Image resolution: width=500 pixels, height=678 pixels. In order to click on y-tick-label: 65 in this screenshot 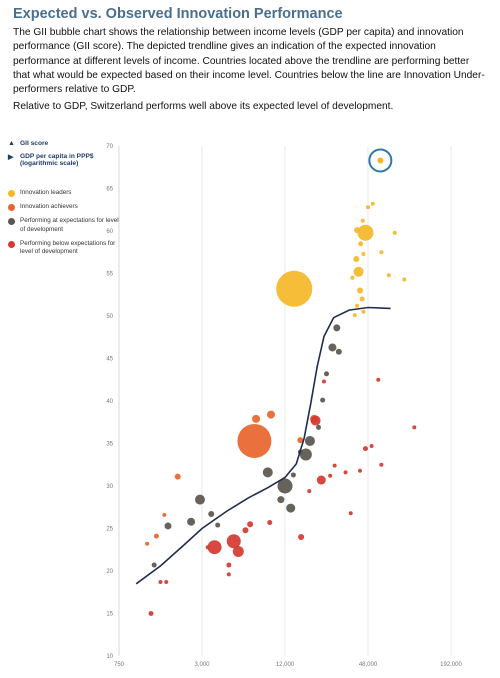, I will do `click(109, 190)`.